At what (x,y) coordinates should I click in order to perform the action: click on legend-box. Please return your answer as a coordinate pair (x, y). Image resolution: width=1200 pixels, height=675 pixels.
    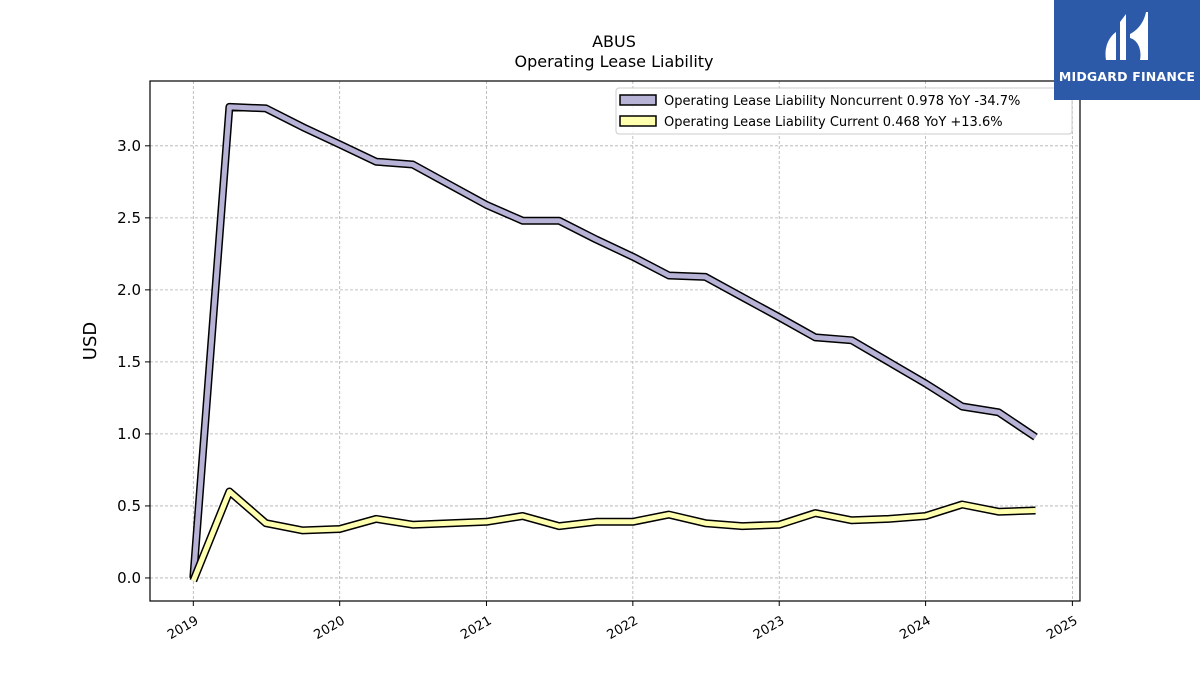
    Looking at the image, I should click on (844, 111).